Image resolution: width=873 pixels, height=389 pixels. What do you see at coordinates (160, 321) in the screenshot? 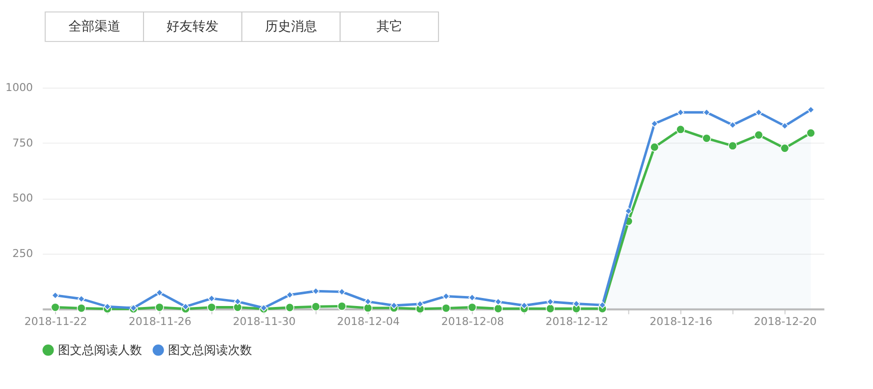
I see `x-tick-label: 2018-11-26` at bounding box center [160, 321].